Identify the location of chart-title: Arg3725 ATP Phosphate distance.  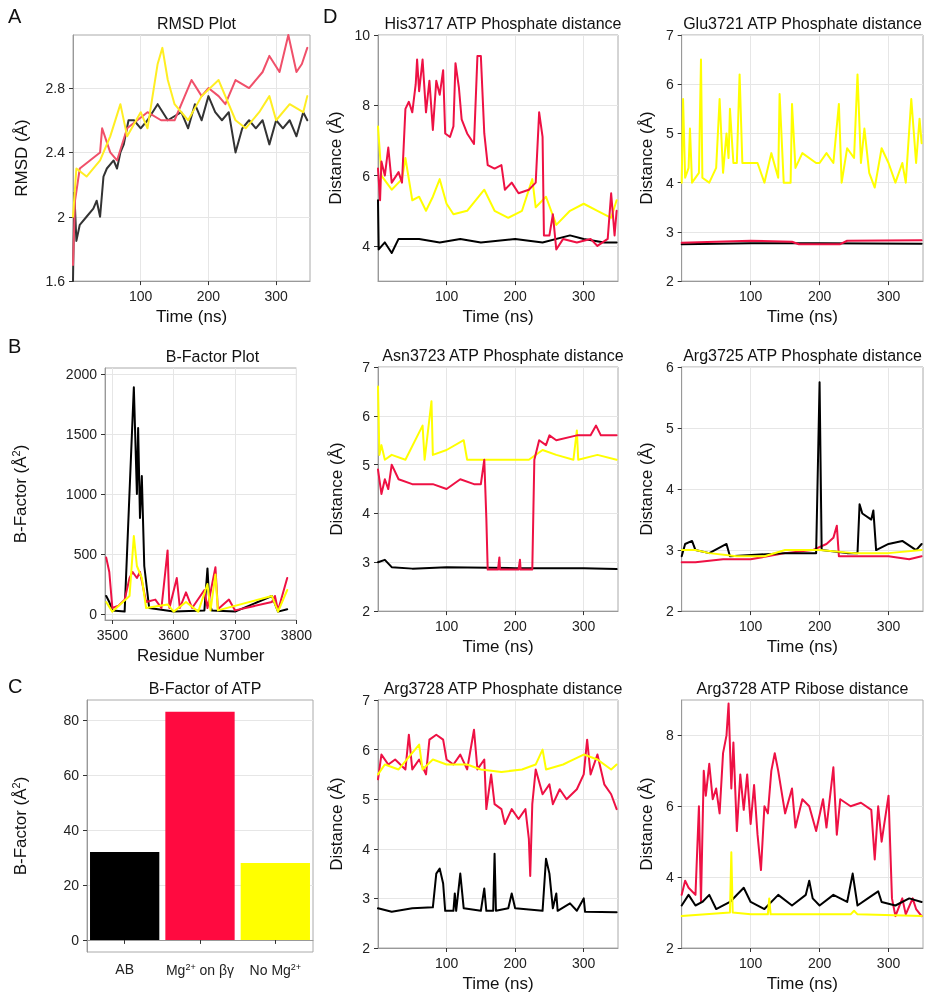
(802, 355).